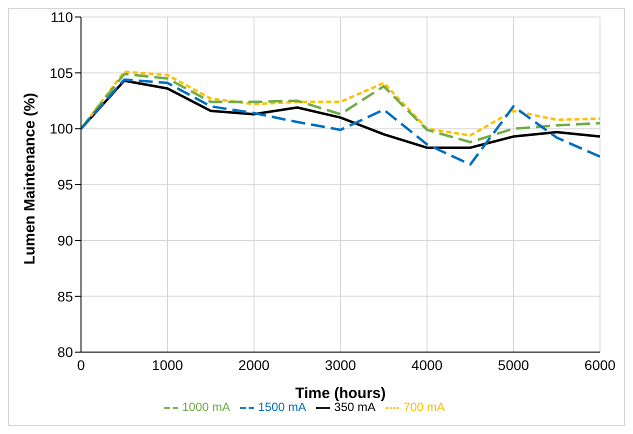 The width and height of the screenshot is (633, 434). What do you see at coordinates (340, 393) in the screenshot?
I see `x-axis-title: Time (hours)` at bounding box center [340, 393].